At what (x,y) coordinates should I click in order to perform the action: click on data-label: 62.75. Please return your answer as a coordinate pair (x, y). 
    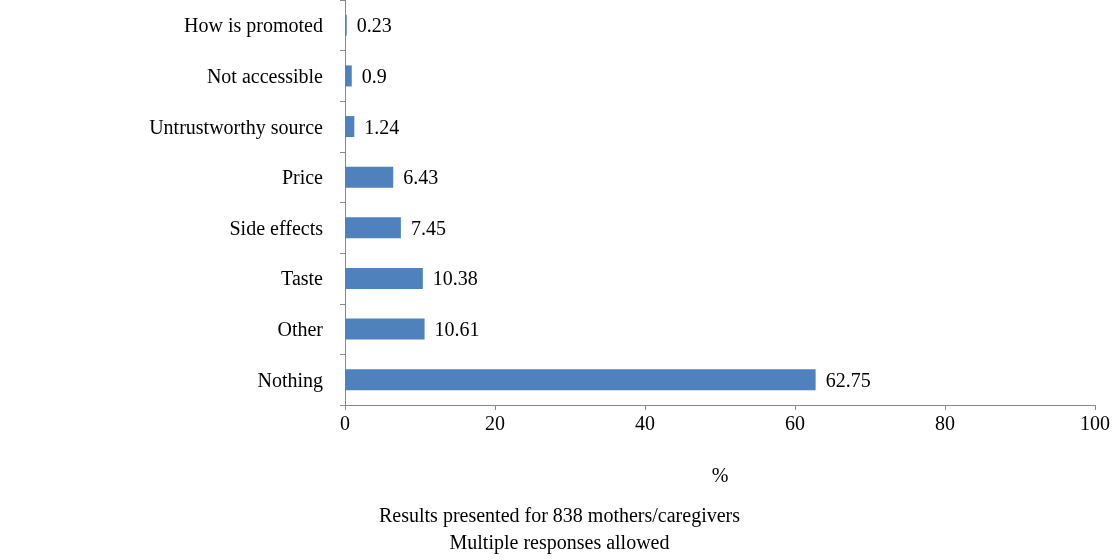
    Looking at the image, I should click on (848, 379).